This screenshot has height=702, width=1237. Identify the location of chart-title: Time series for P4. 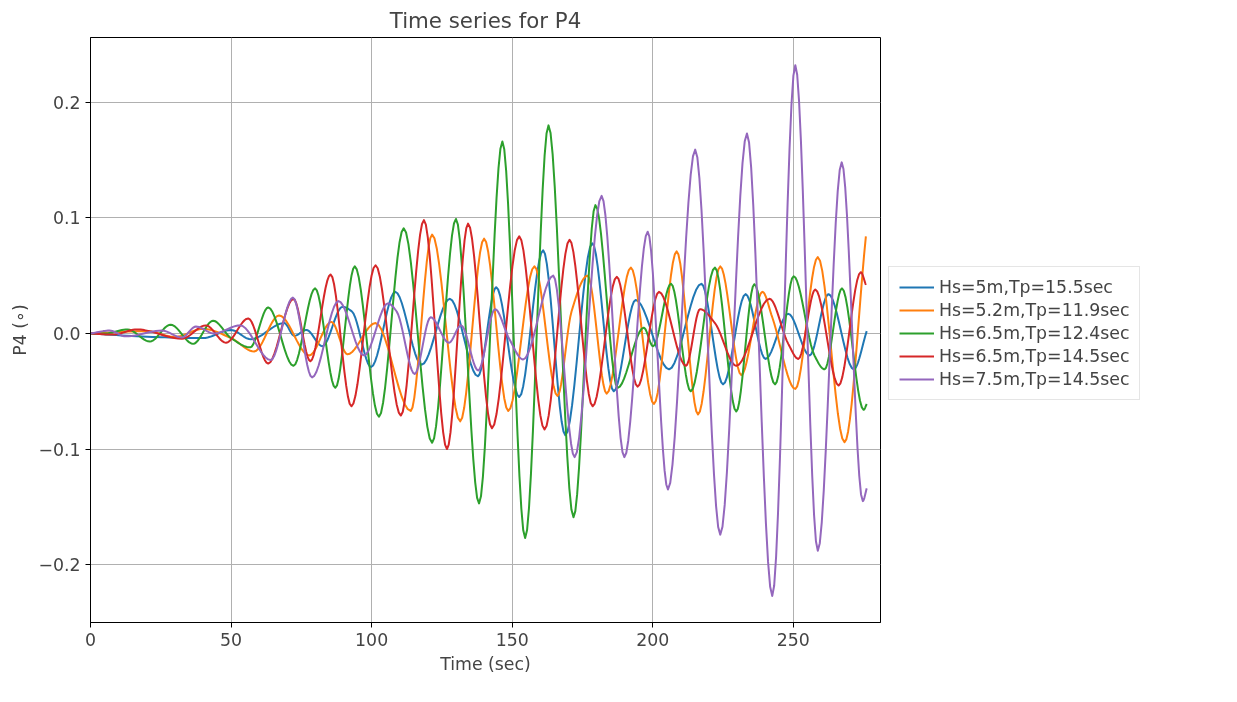
(485, 20).